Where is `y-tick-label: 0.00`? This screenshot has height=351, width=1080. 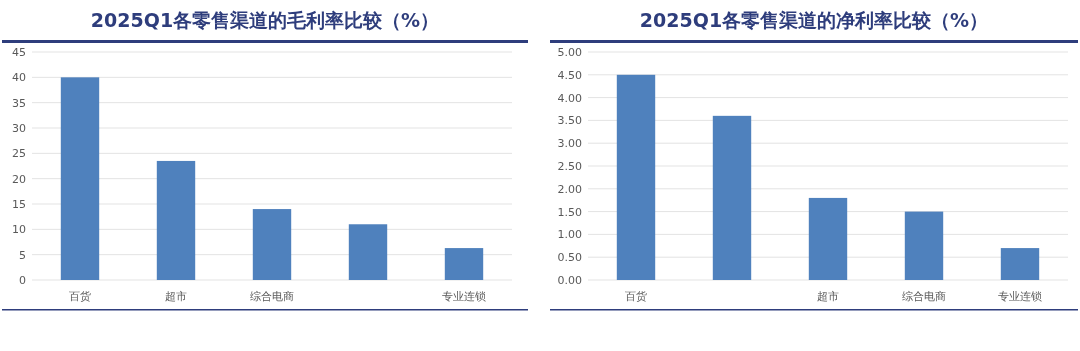
y-tick-label: 0.00 is located at coordinates (569, 280).